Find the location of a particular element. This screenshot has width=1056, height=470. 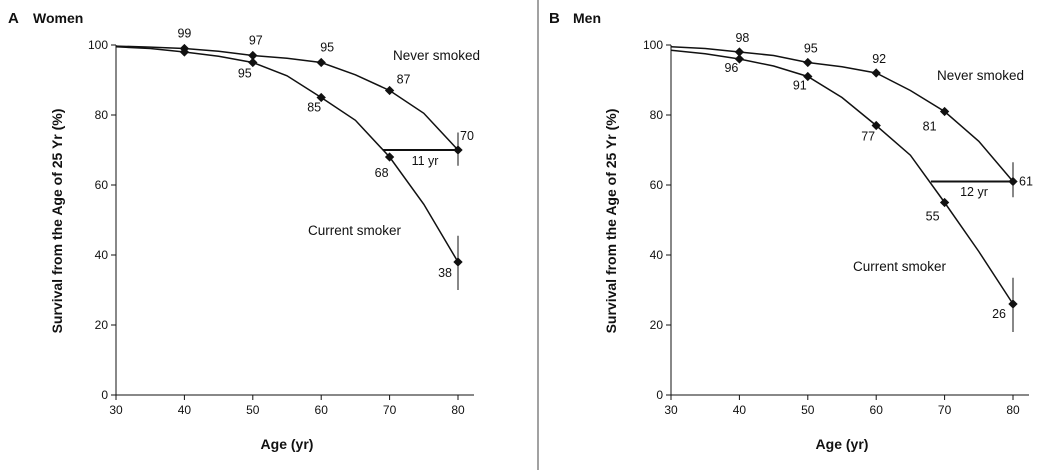

data-label: 87 is located at coordinates (404, 80).